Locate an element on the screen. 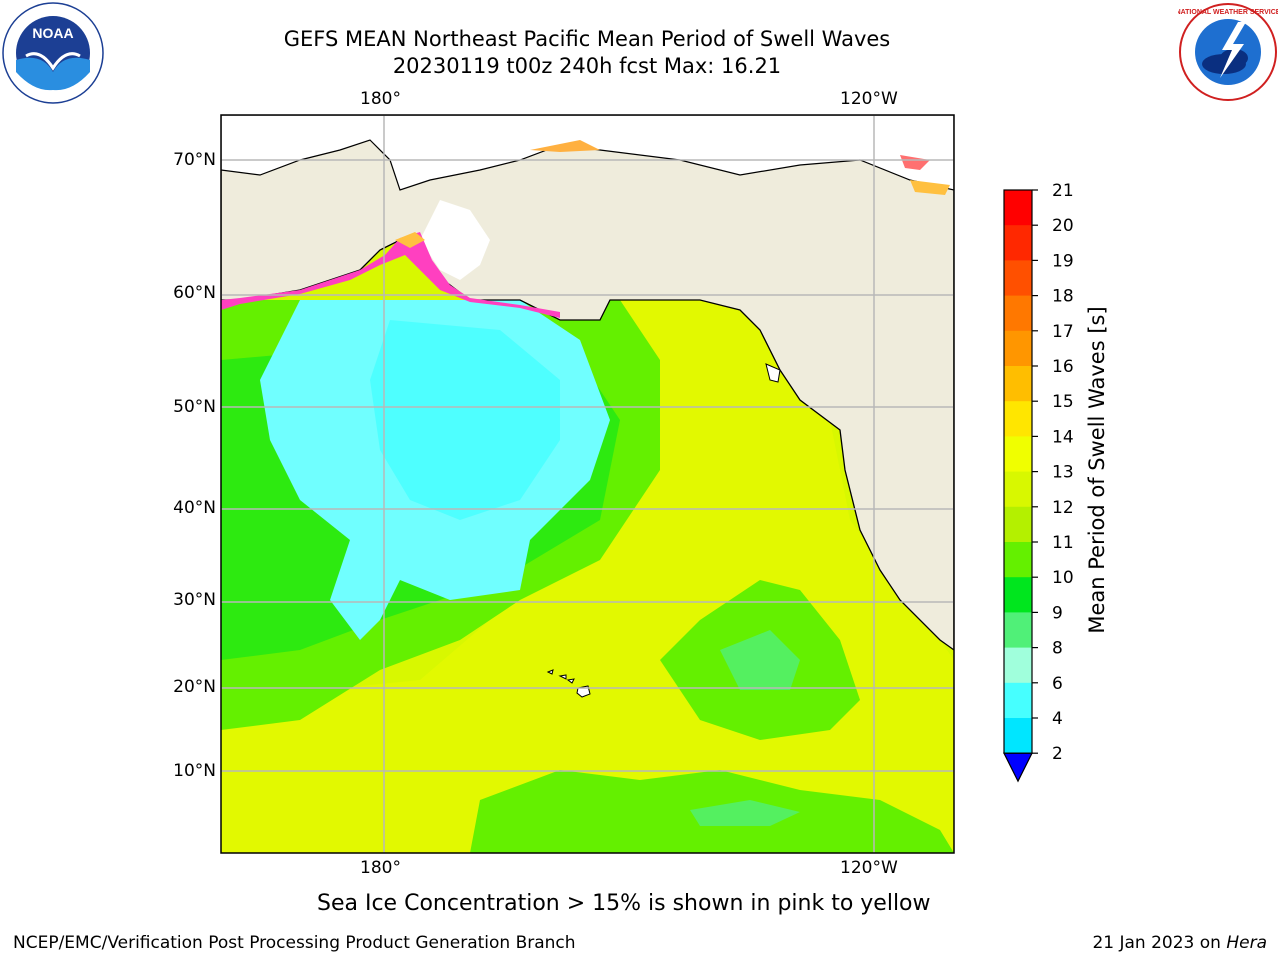  date-line: 21 Jan 2023 on Hera is located at coordinates (1179, 943).